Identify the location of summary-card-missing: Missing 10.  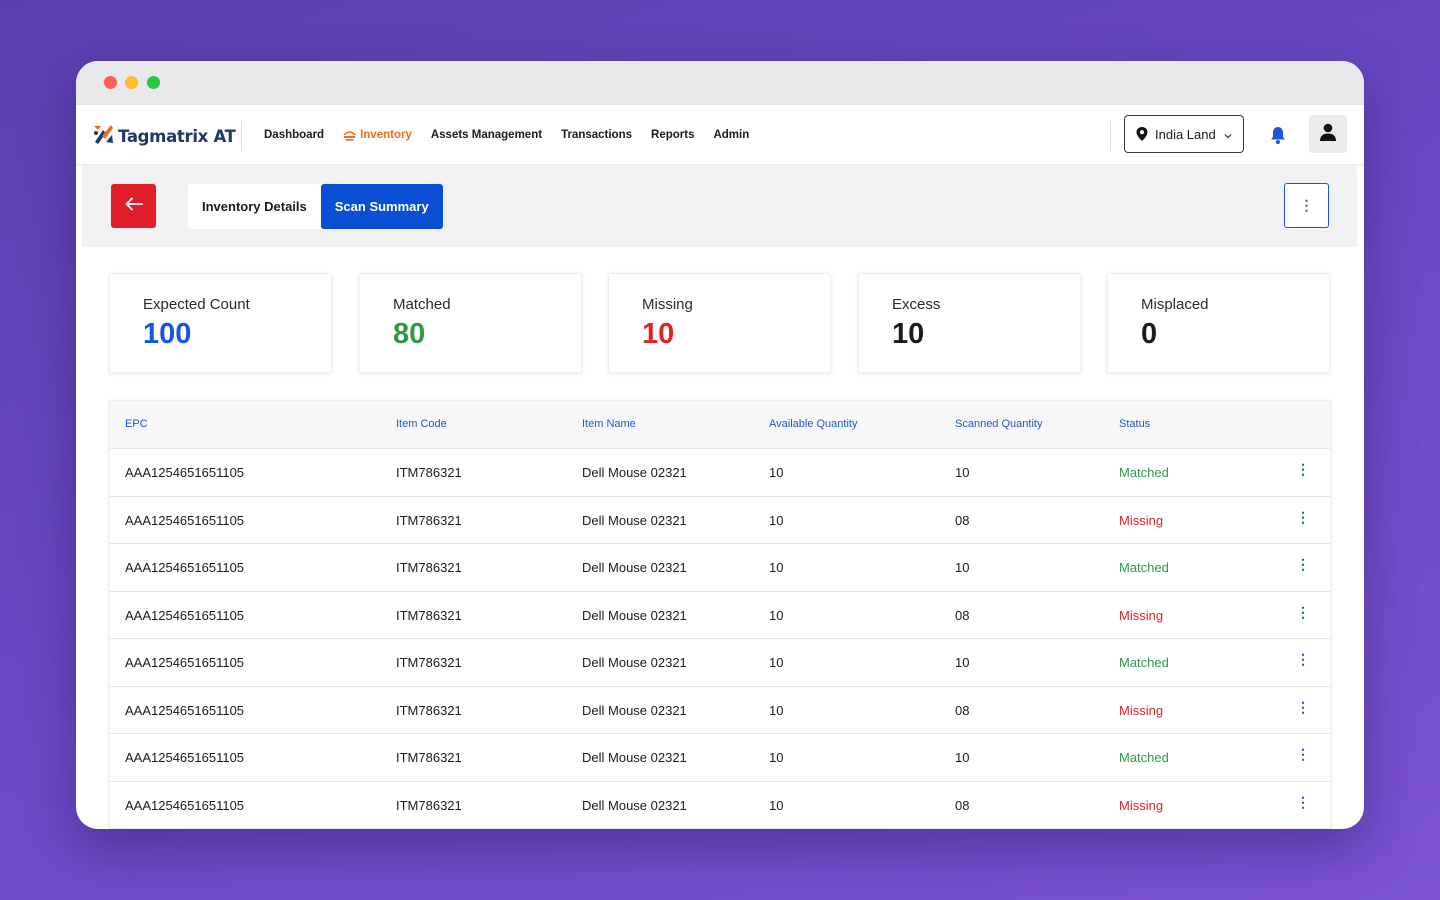
(719, 323).